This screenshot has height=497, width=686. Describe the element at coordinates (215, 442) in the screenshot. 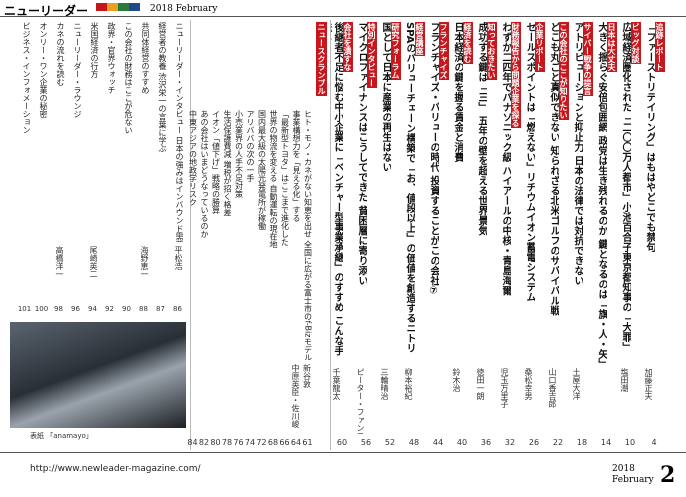

I see `news-page: 80` at that location.